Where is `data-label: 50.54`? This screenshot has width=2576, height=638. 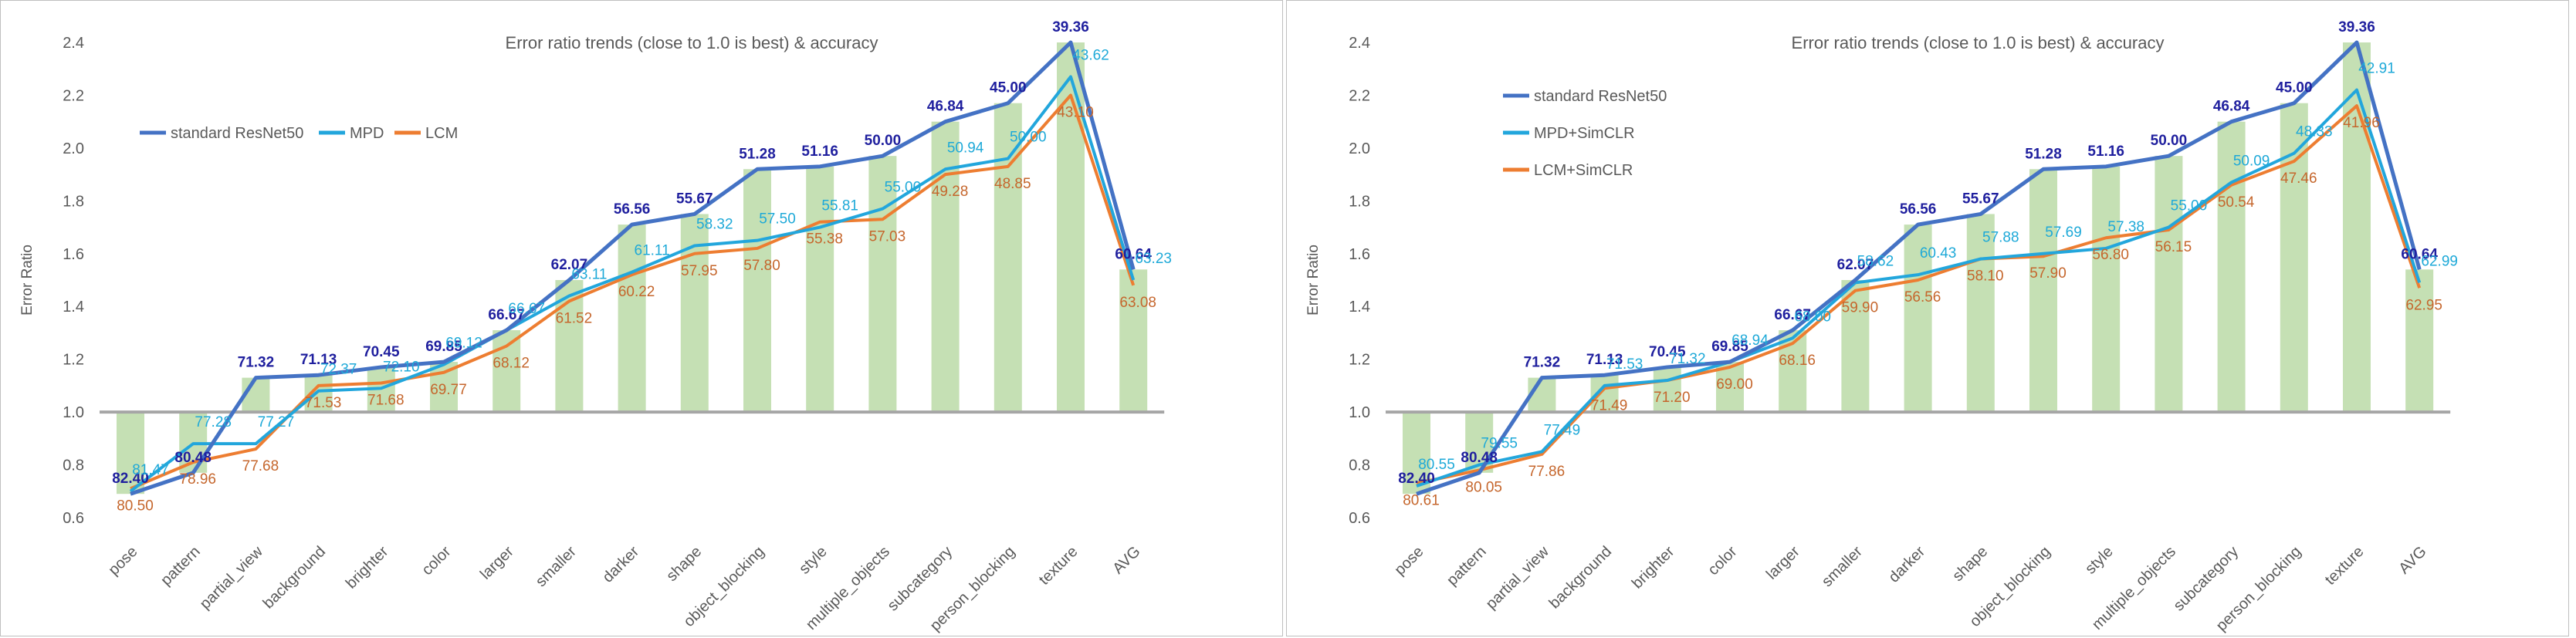 data-label: 50.54 is located at coordinates (2236, 202).